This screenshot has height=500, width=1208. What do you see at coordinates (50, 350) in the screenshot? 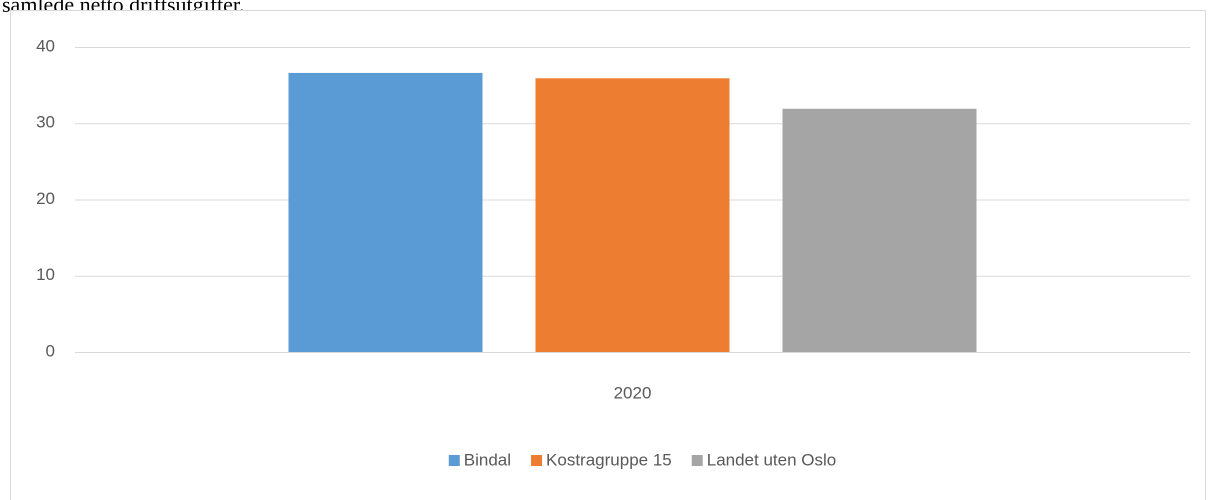
I see `y-tick-label: 0` at bounding box center [50, 350].